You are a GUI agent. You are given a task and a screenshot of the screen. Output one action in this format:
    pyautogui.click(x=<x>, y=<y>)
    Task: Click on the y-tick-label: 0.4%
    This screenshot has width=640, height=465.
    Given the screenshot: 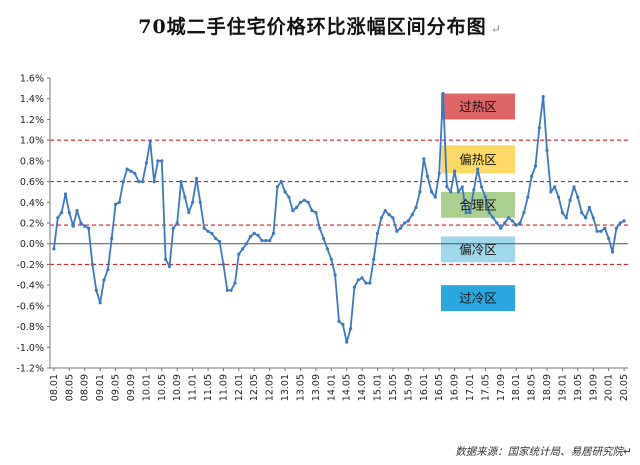 What is the action you would take?
    pyautogui.click(x=32, y=203)
    